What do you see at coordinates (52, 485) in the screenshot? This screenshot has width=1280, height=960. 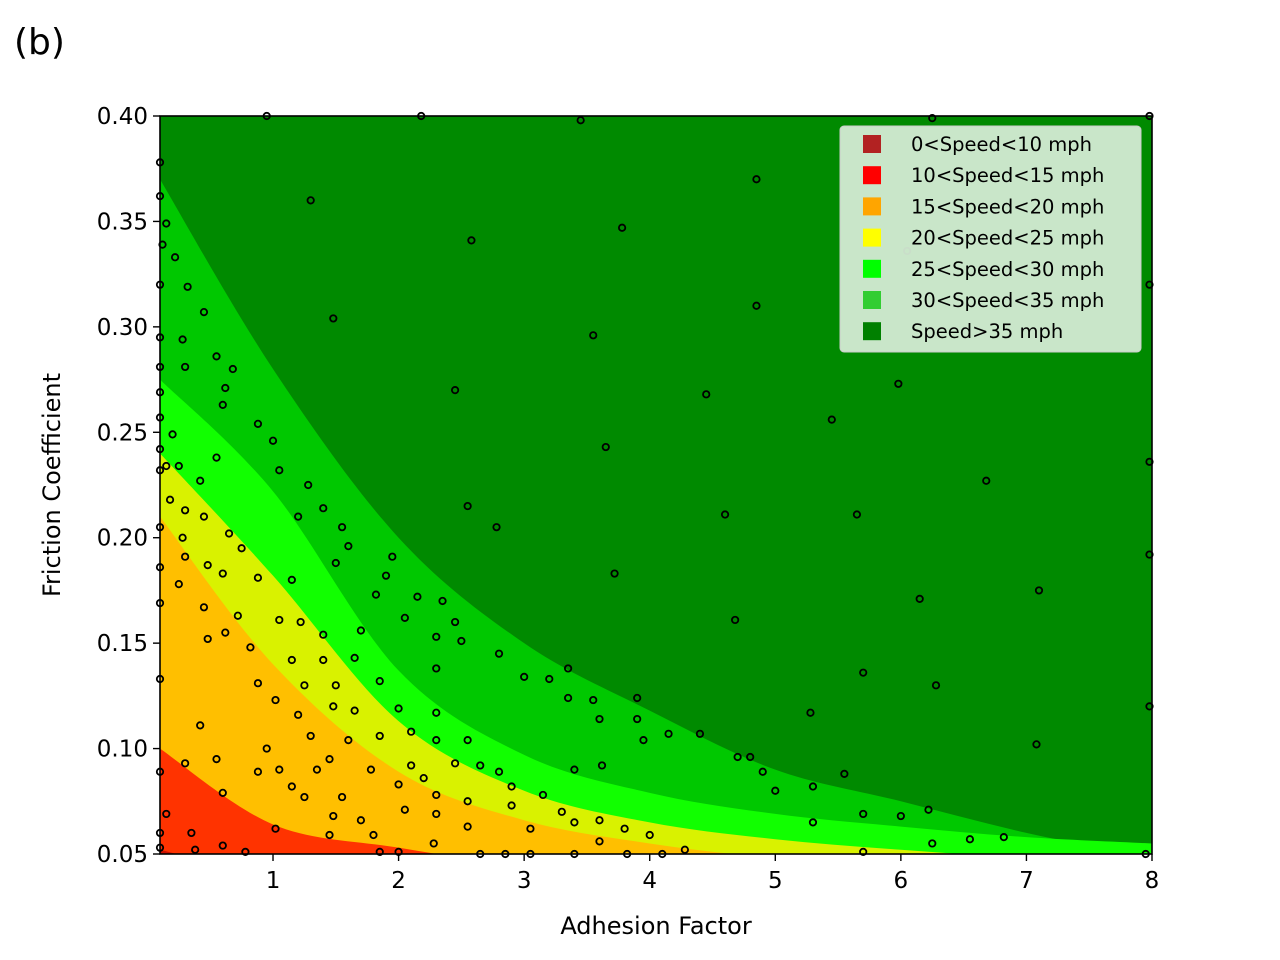 I see `y-axis-label: Friction Coefficient` at bounding box center [52, 485].